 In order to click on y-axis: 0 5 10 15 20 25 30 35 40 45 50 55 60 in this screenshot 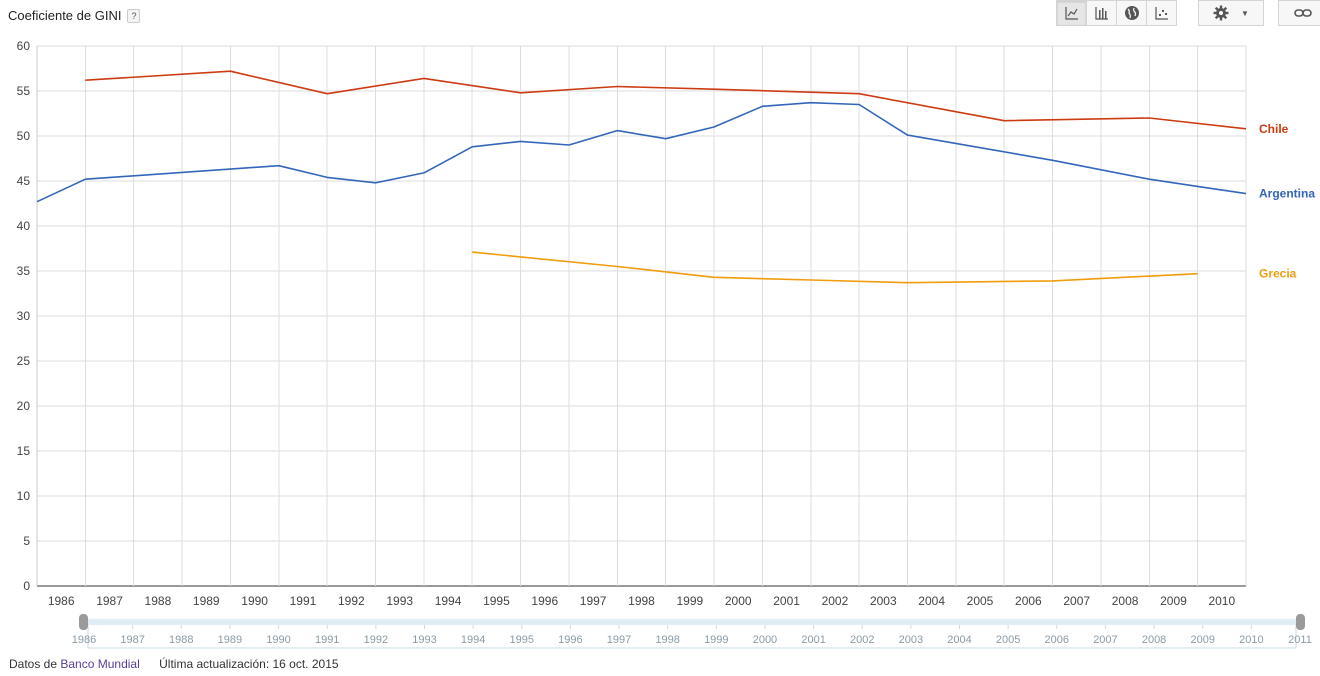, I will do `click(24, 316)`.